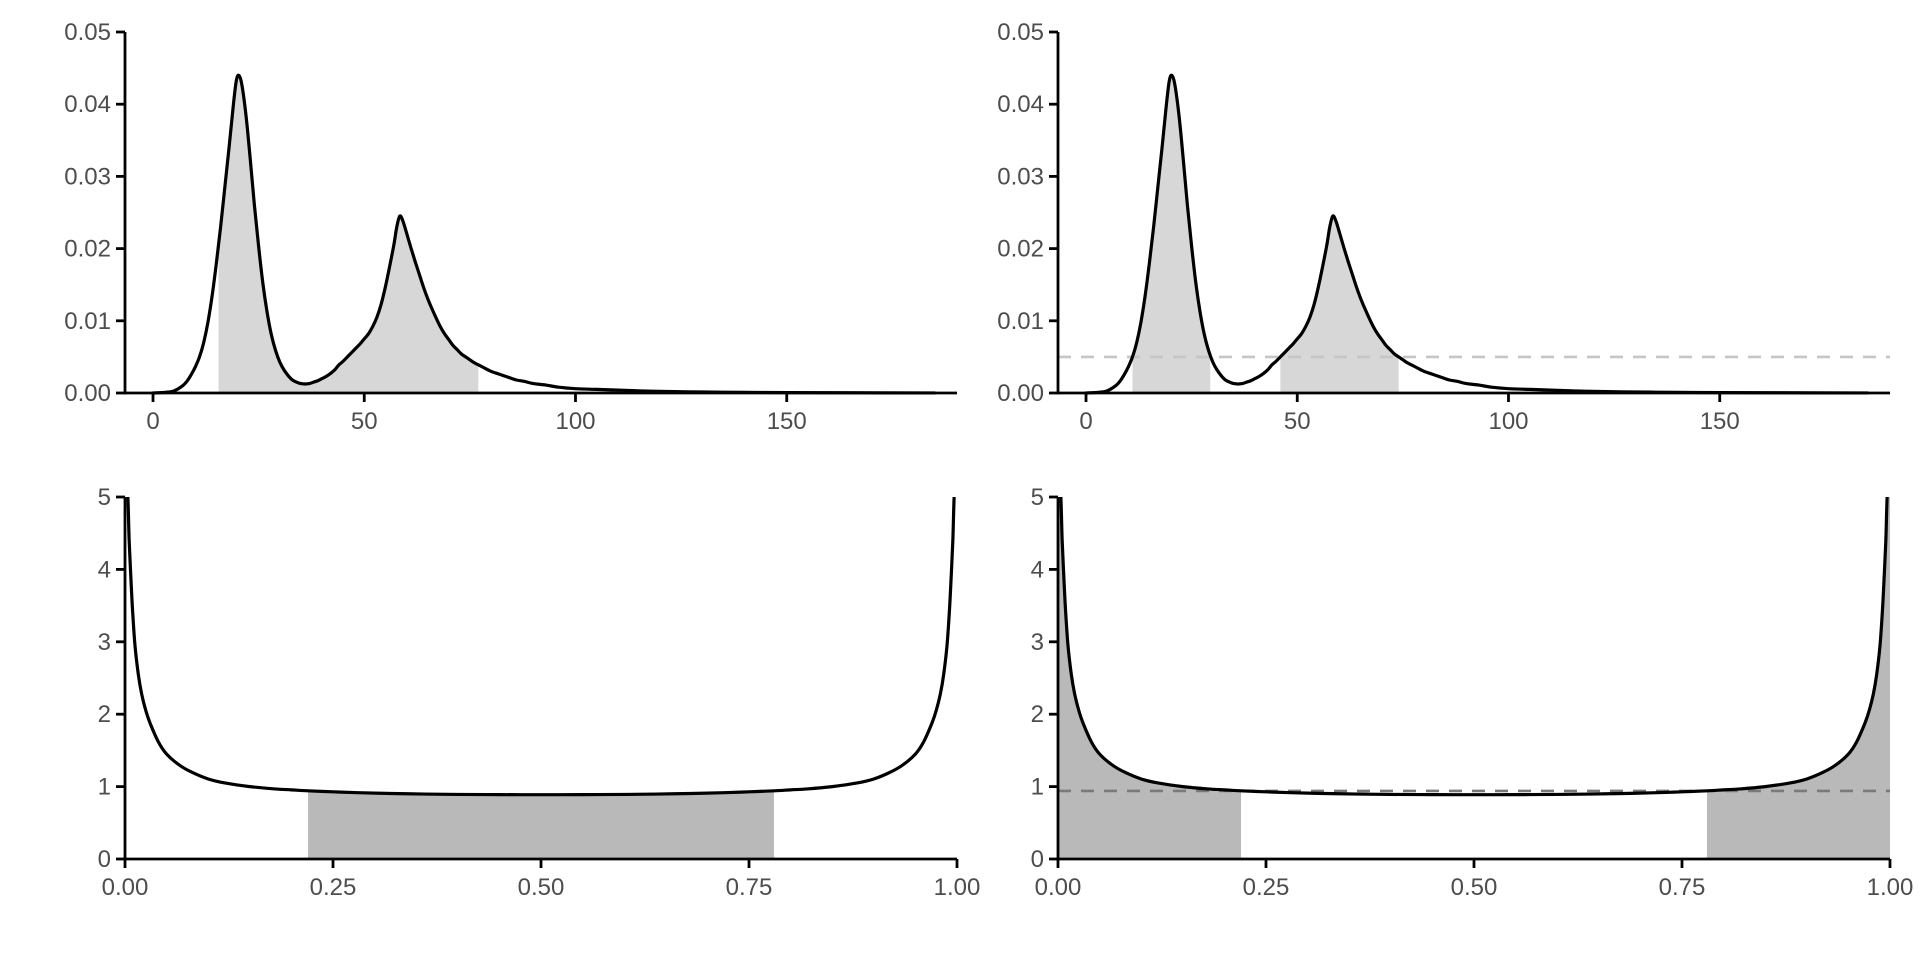  I want to click on x-axis-tick-label-bottom-left: 0.50, so click(541, 887).